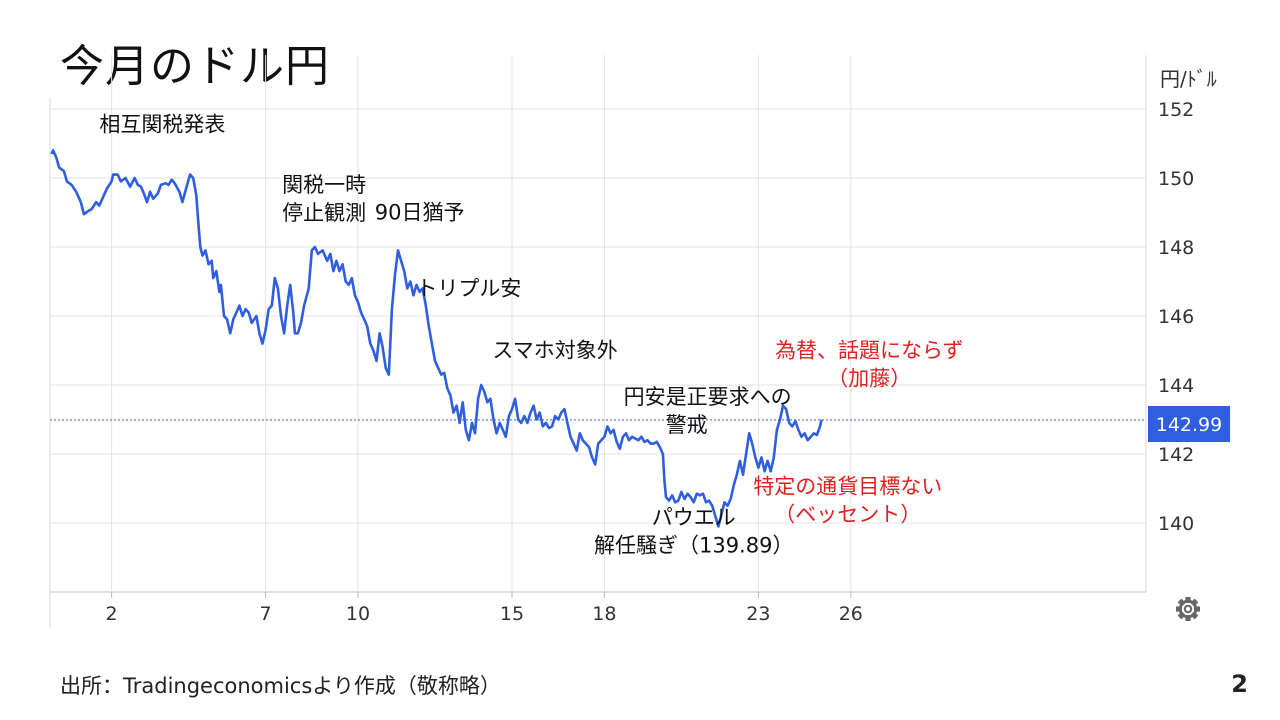 The width and height of the screenshot is (1280, 720). I want to click on annotation-line: （ベッセント）, so click(847, 515).